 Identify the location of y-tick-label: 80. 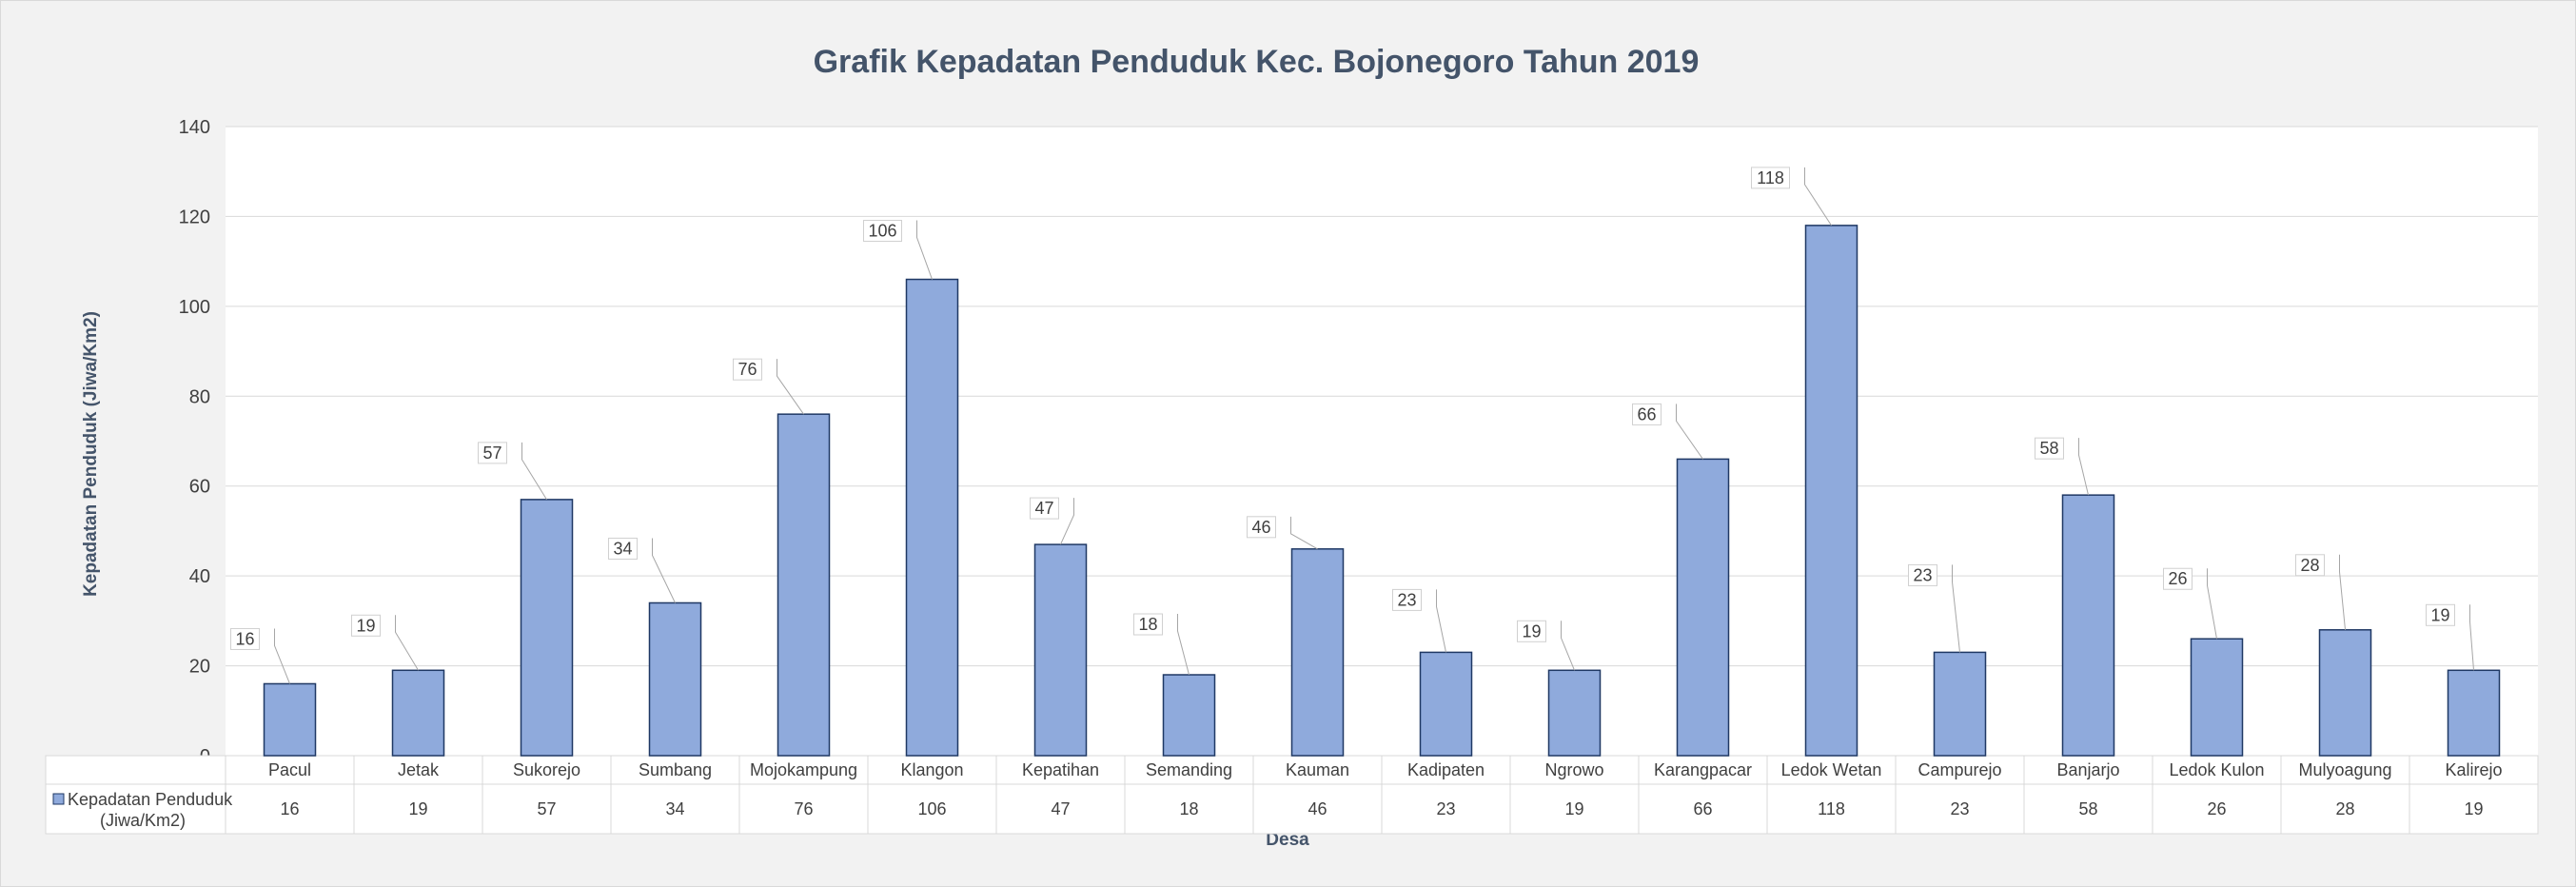
(199, 396).